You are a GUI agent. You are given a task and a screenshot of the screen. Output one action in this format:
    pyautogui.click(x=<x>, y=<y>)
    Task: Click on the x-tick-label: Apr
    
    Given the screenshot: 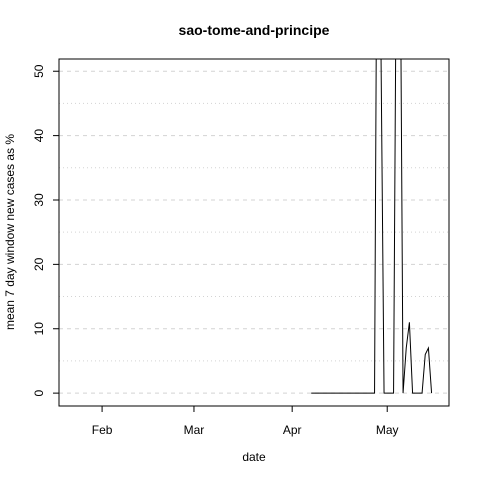 What is the action you would take?
    pyautogui.click(x=292, y=430)
    